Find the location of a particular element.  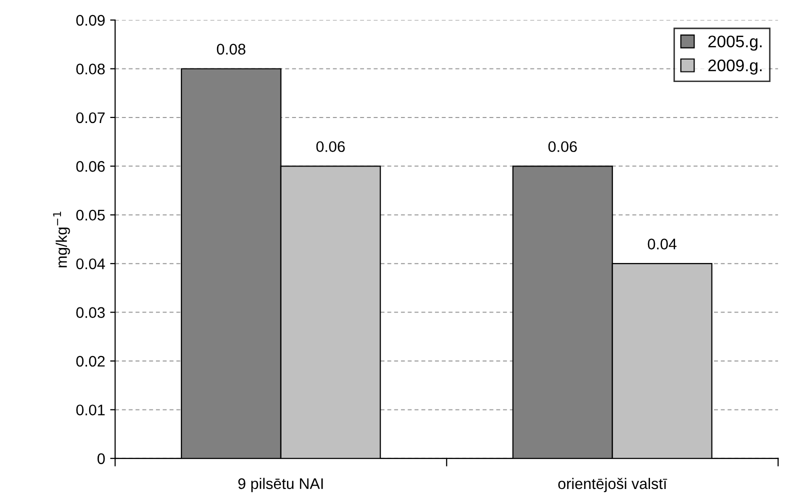

y-tick-label: 0.03 is located at coordinates (90, 312).